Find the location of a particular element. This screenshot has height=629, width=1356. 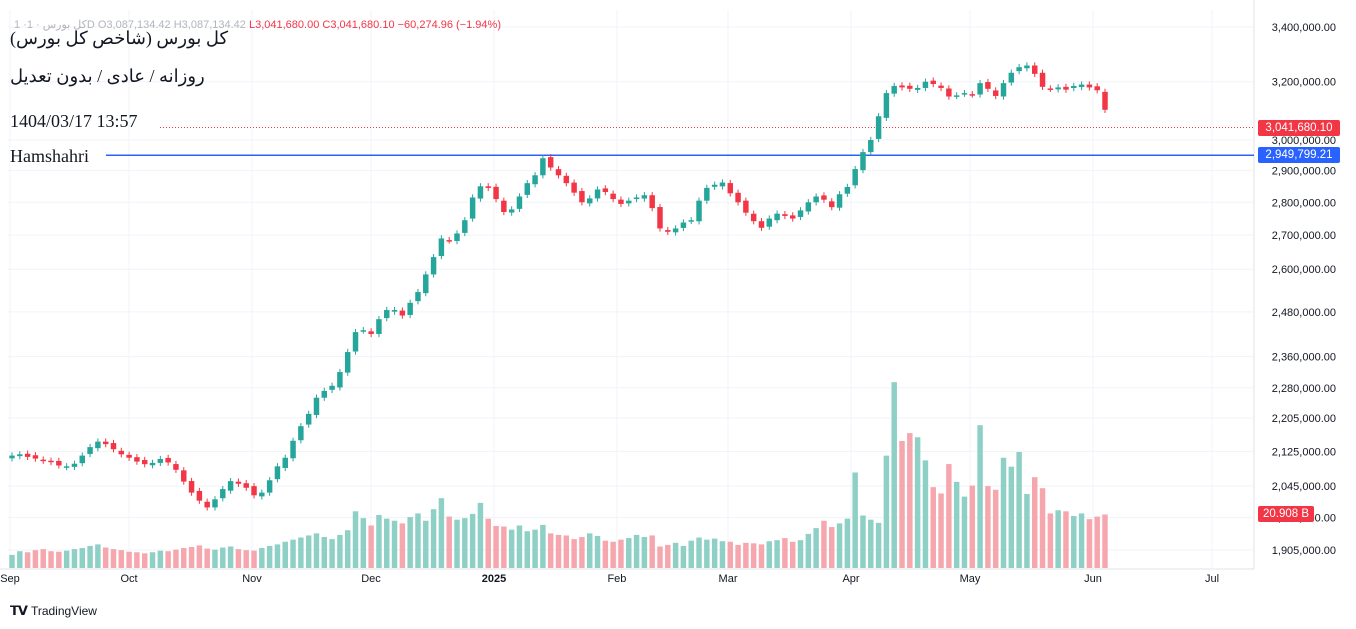

volume-tag: 20.908 B is located at coordinates (1286, 514).